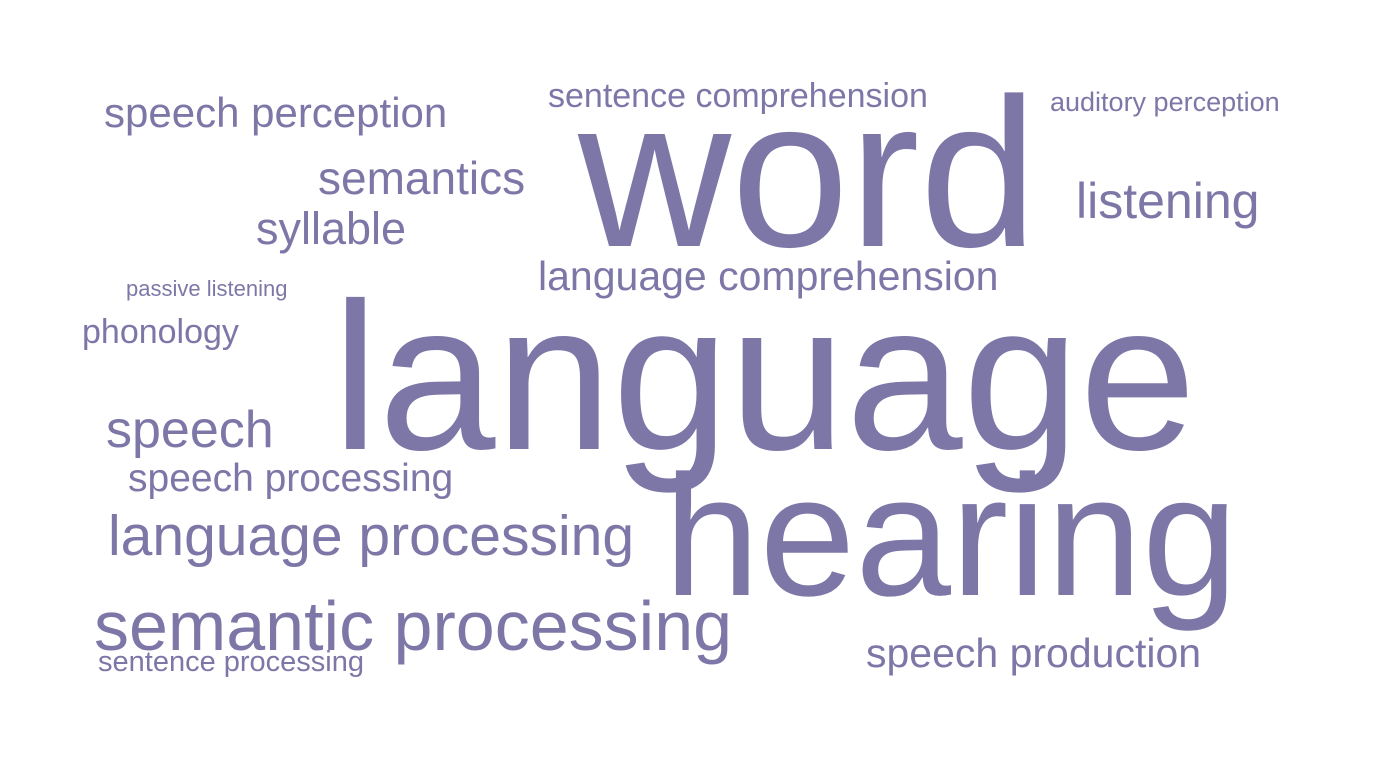 The height and width of the screenshot is (779, 1400). I want to click on word-speech-perception: speech perception, so click(276, 112).